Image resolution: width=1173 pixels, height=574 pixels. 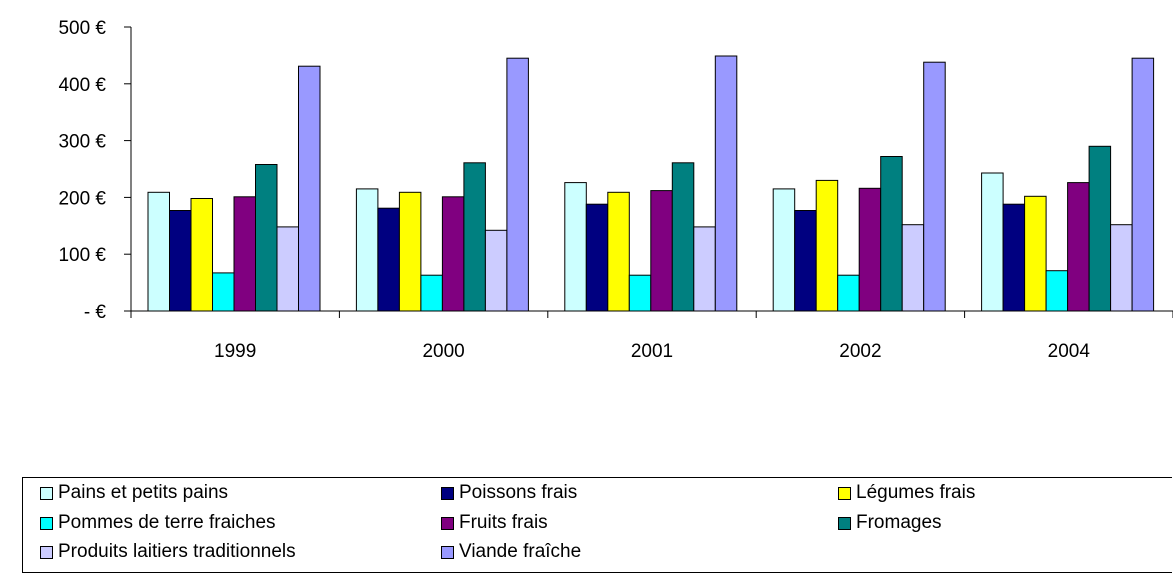 I want to click on legend-item: Poissons frais, so click(x=509, y=493).